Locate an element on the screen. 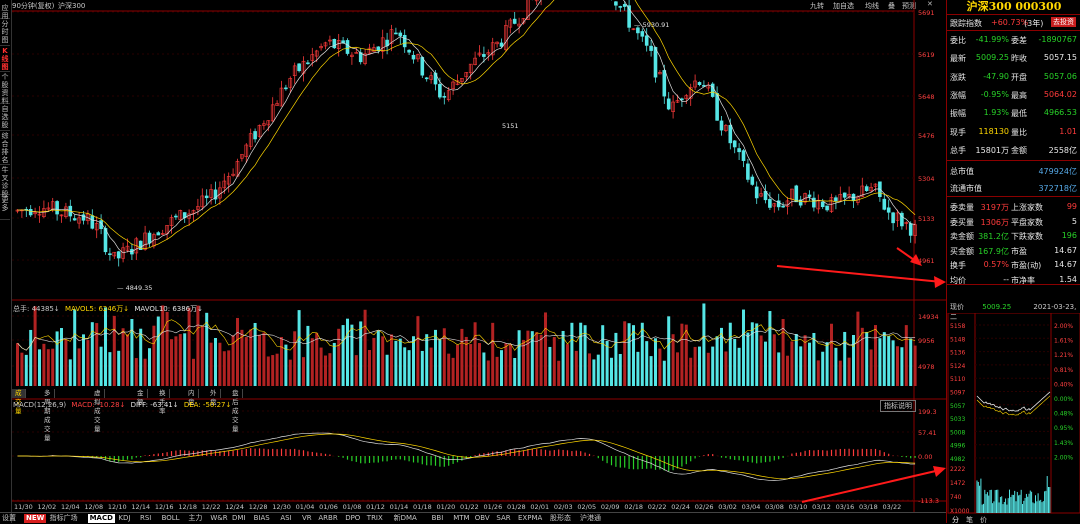  left-tab-1: 分时图 is located at coordinates (5, 33).